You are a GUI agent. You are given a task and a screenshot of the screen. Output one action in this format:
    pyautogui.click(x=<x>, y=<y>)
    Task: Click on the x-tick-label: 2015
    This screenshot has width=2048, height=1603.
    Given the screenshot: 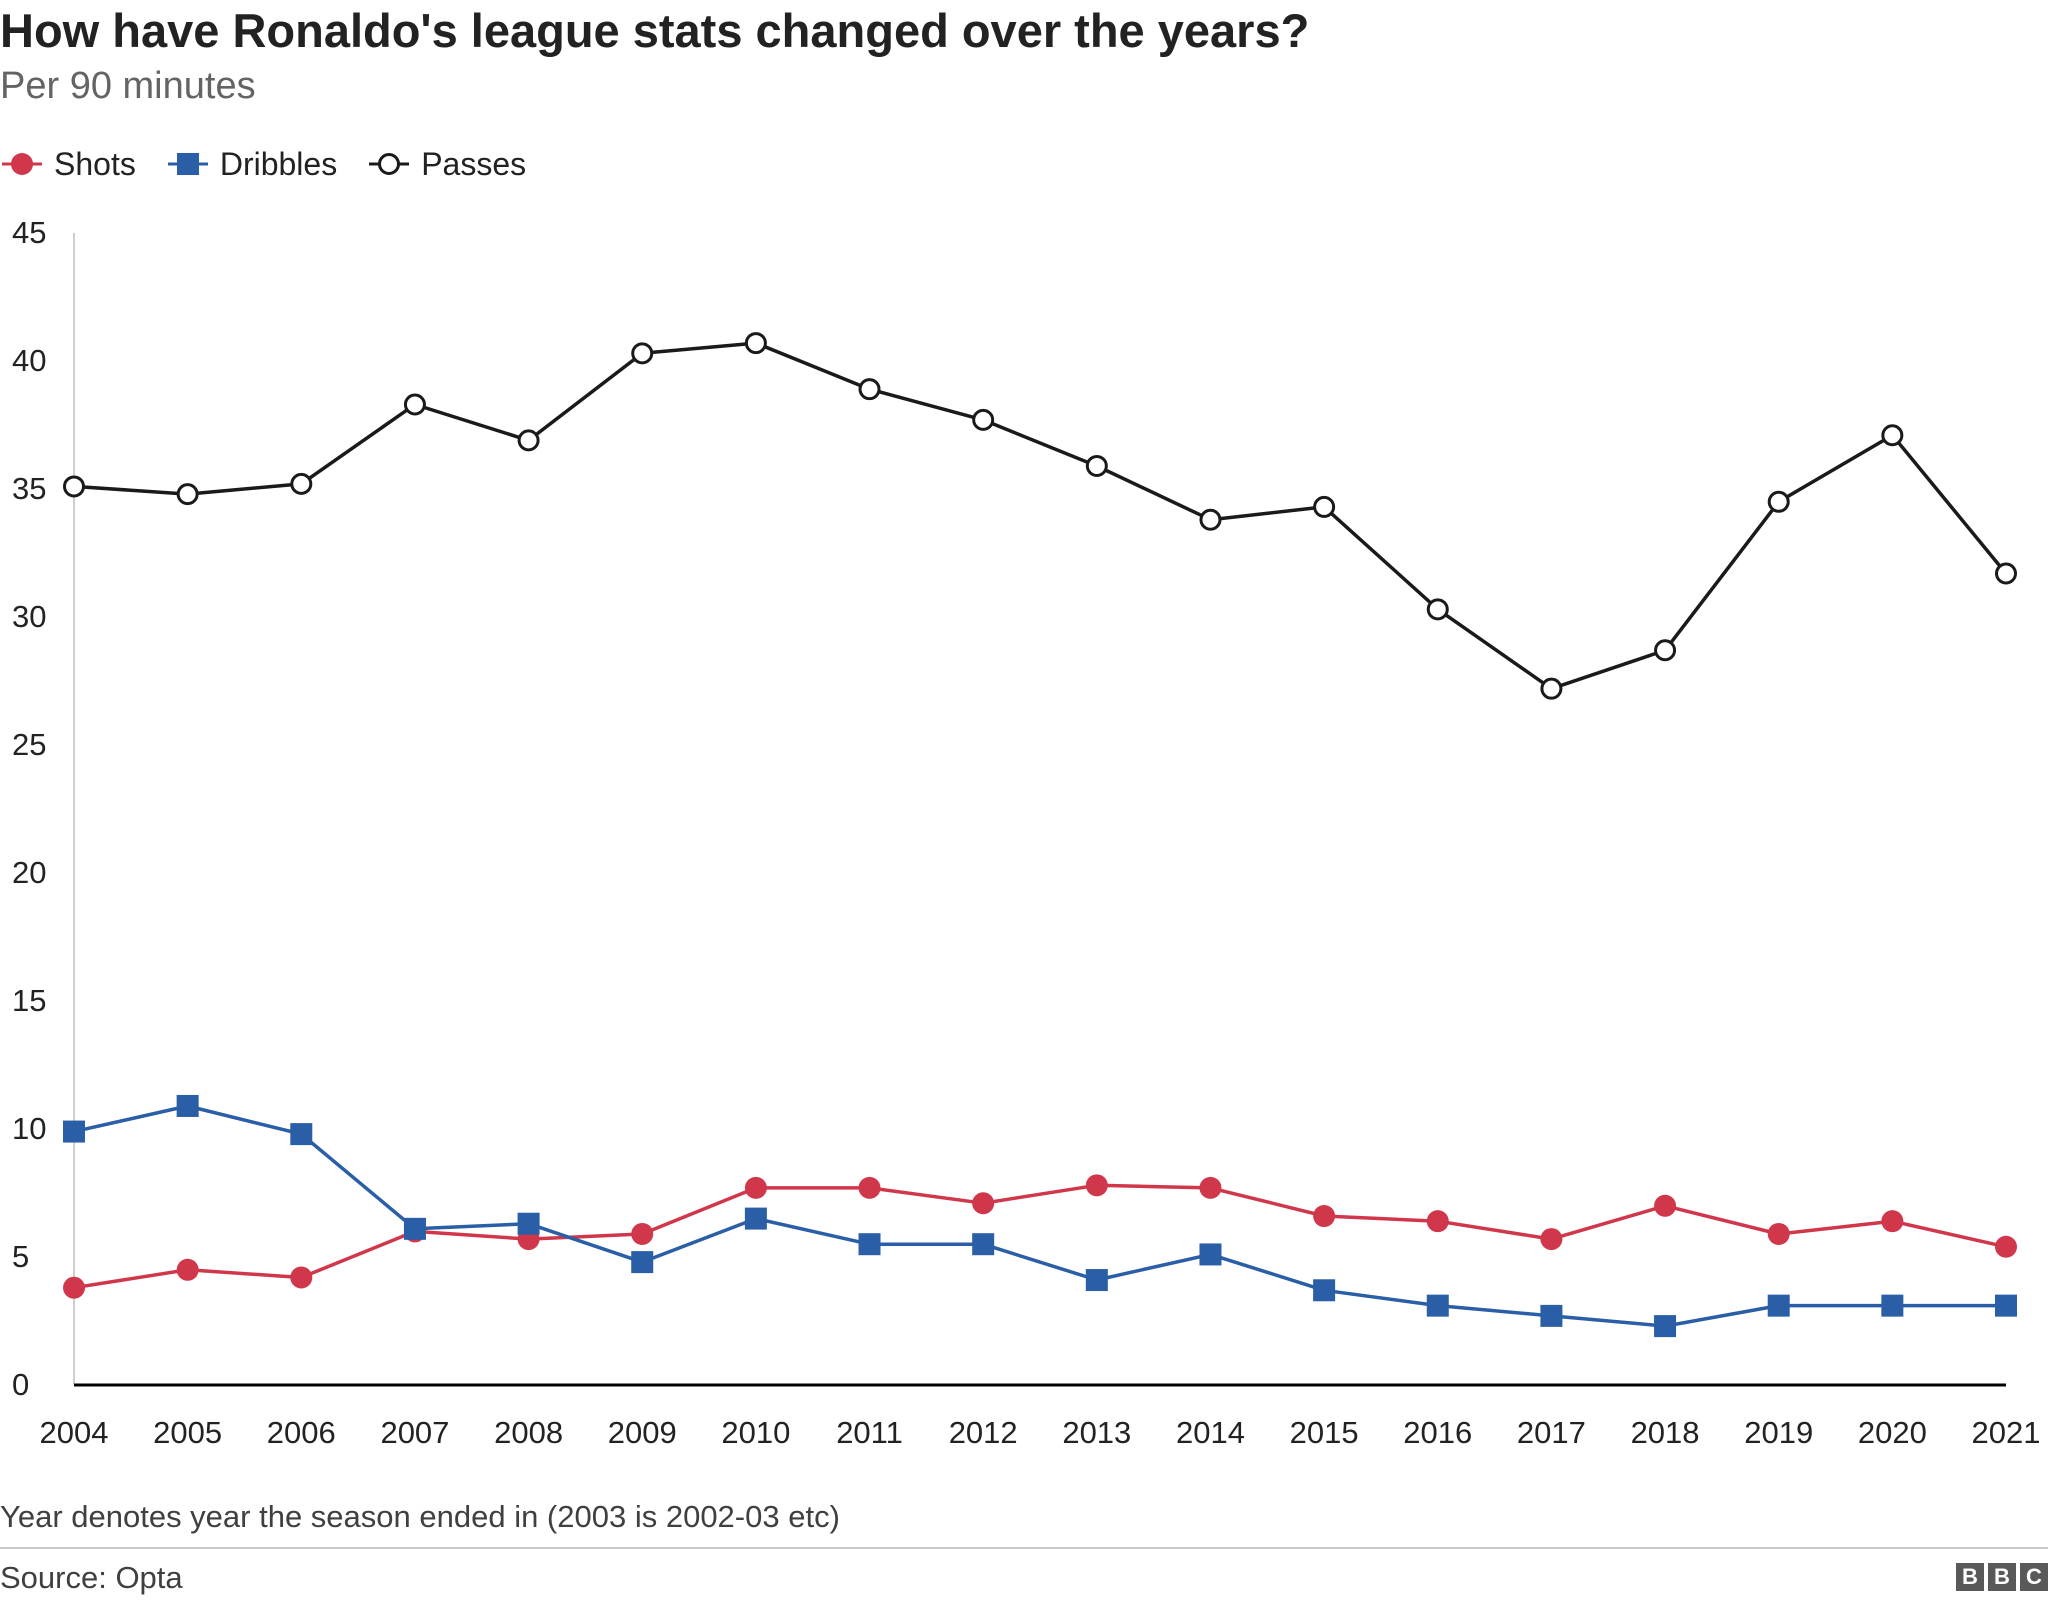 What is the action you would take?
    pyautogui.click(x=1324, y=1432)
    